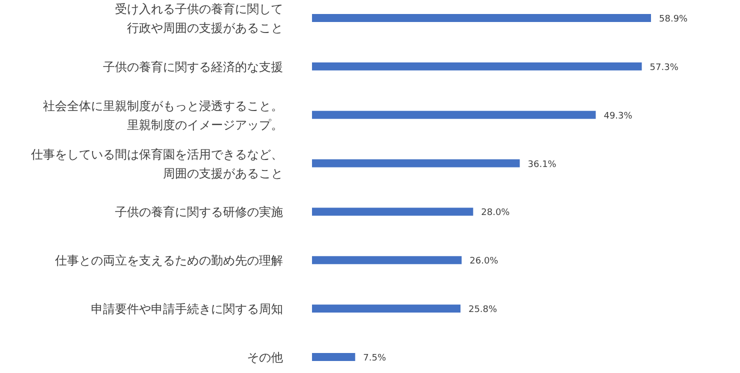 This screenshot has width=740, height=373. Describe the element at coordinates (163, 115) in the screenshot. I see `y-tick-label: 社会全体に里親制度がもっと浸透すること。里親制度のイメージアップ。` at that location.